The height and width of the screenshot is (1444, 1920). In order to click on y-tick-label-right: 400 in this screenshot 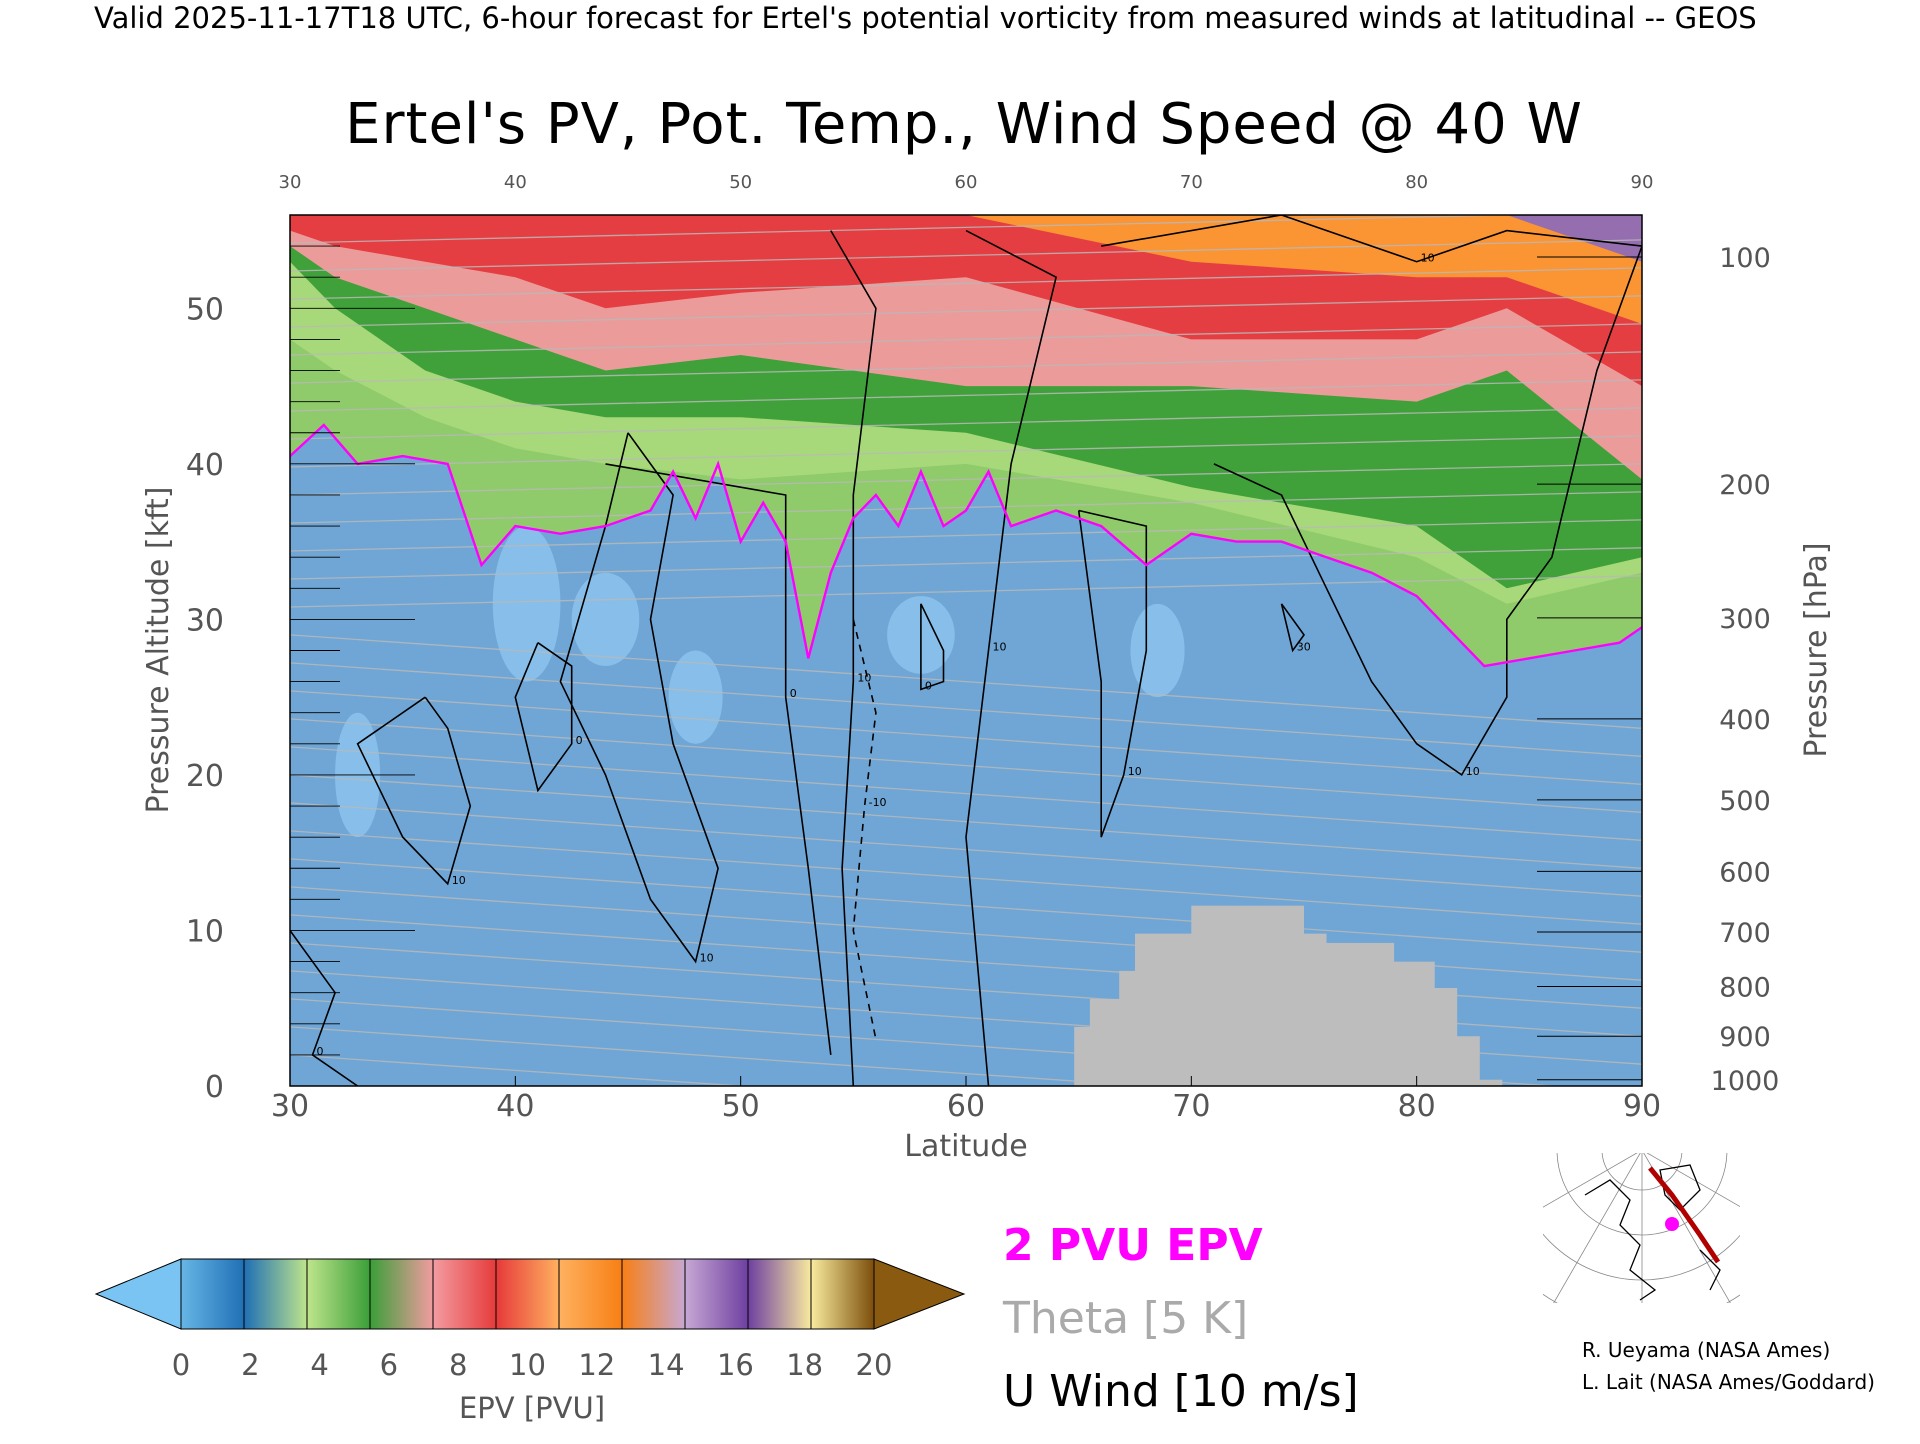, I will do `click(1745, 720)`.